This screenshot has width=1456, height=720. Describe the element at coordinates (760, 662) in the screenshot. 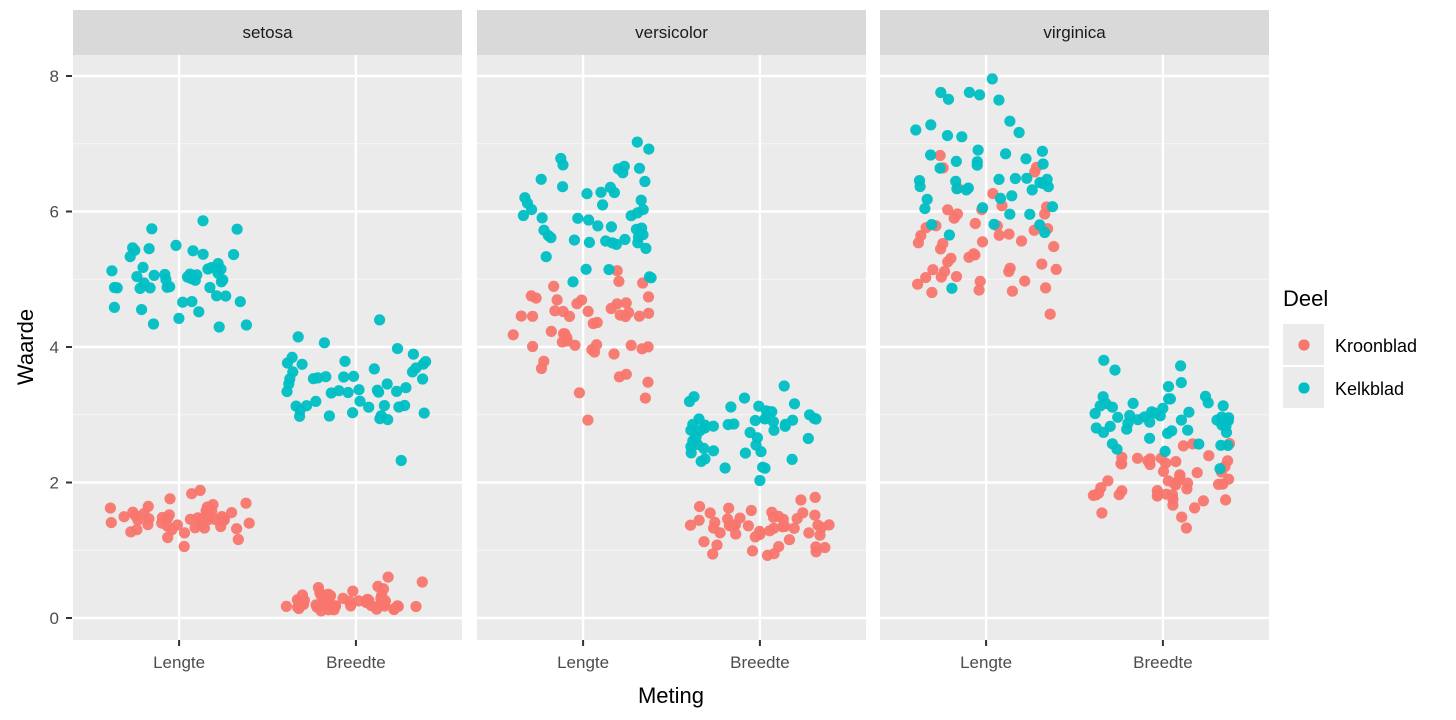

I see `x-tick-label: Breedte` at that location.